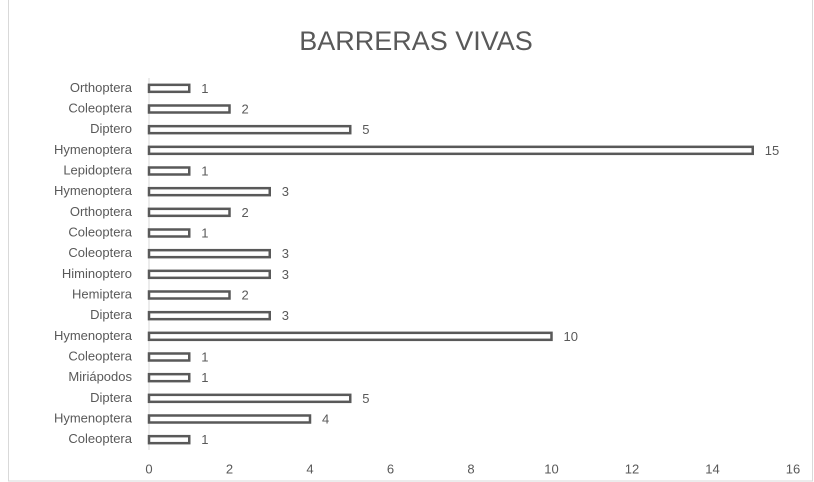 The image size is (814, 482). I want to click on data-label: 15, so click(772, 150).